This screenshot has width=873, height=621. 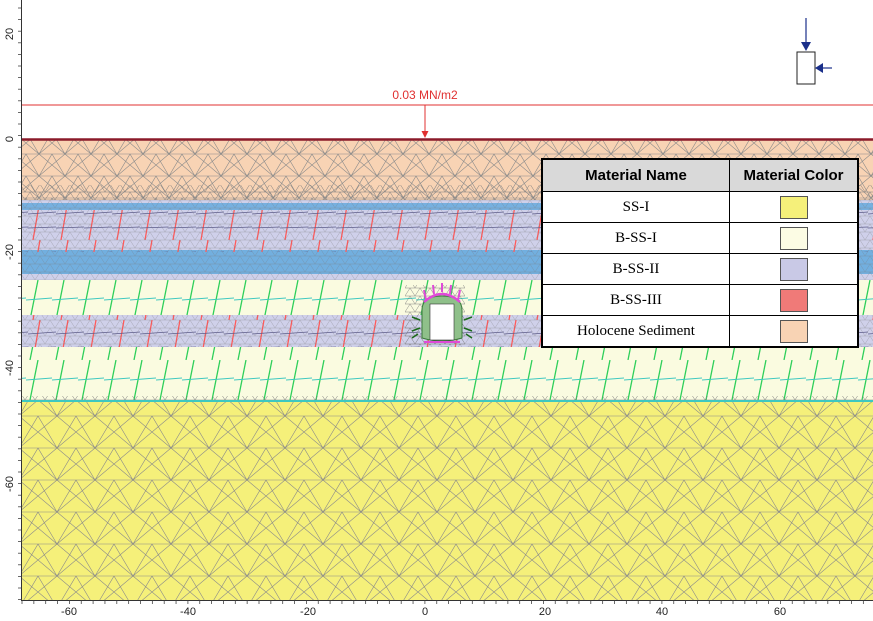 I want to click on boundary-condition-icon, so click(x=814, y=51).